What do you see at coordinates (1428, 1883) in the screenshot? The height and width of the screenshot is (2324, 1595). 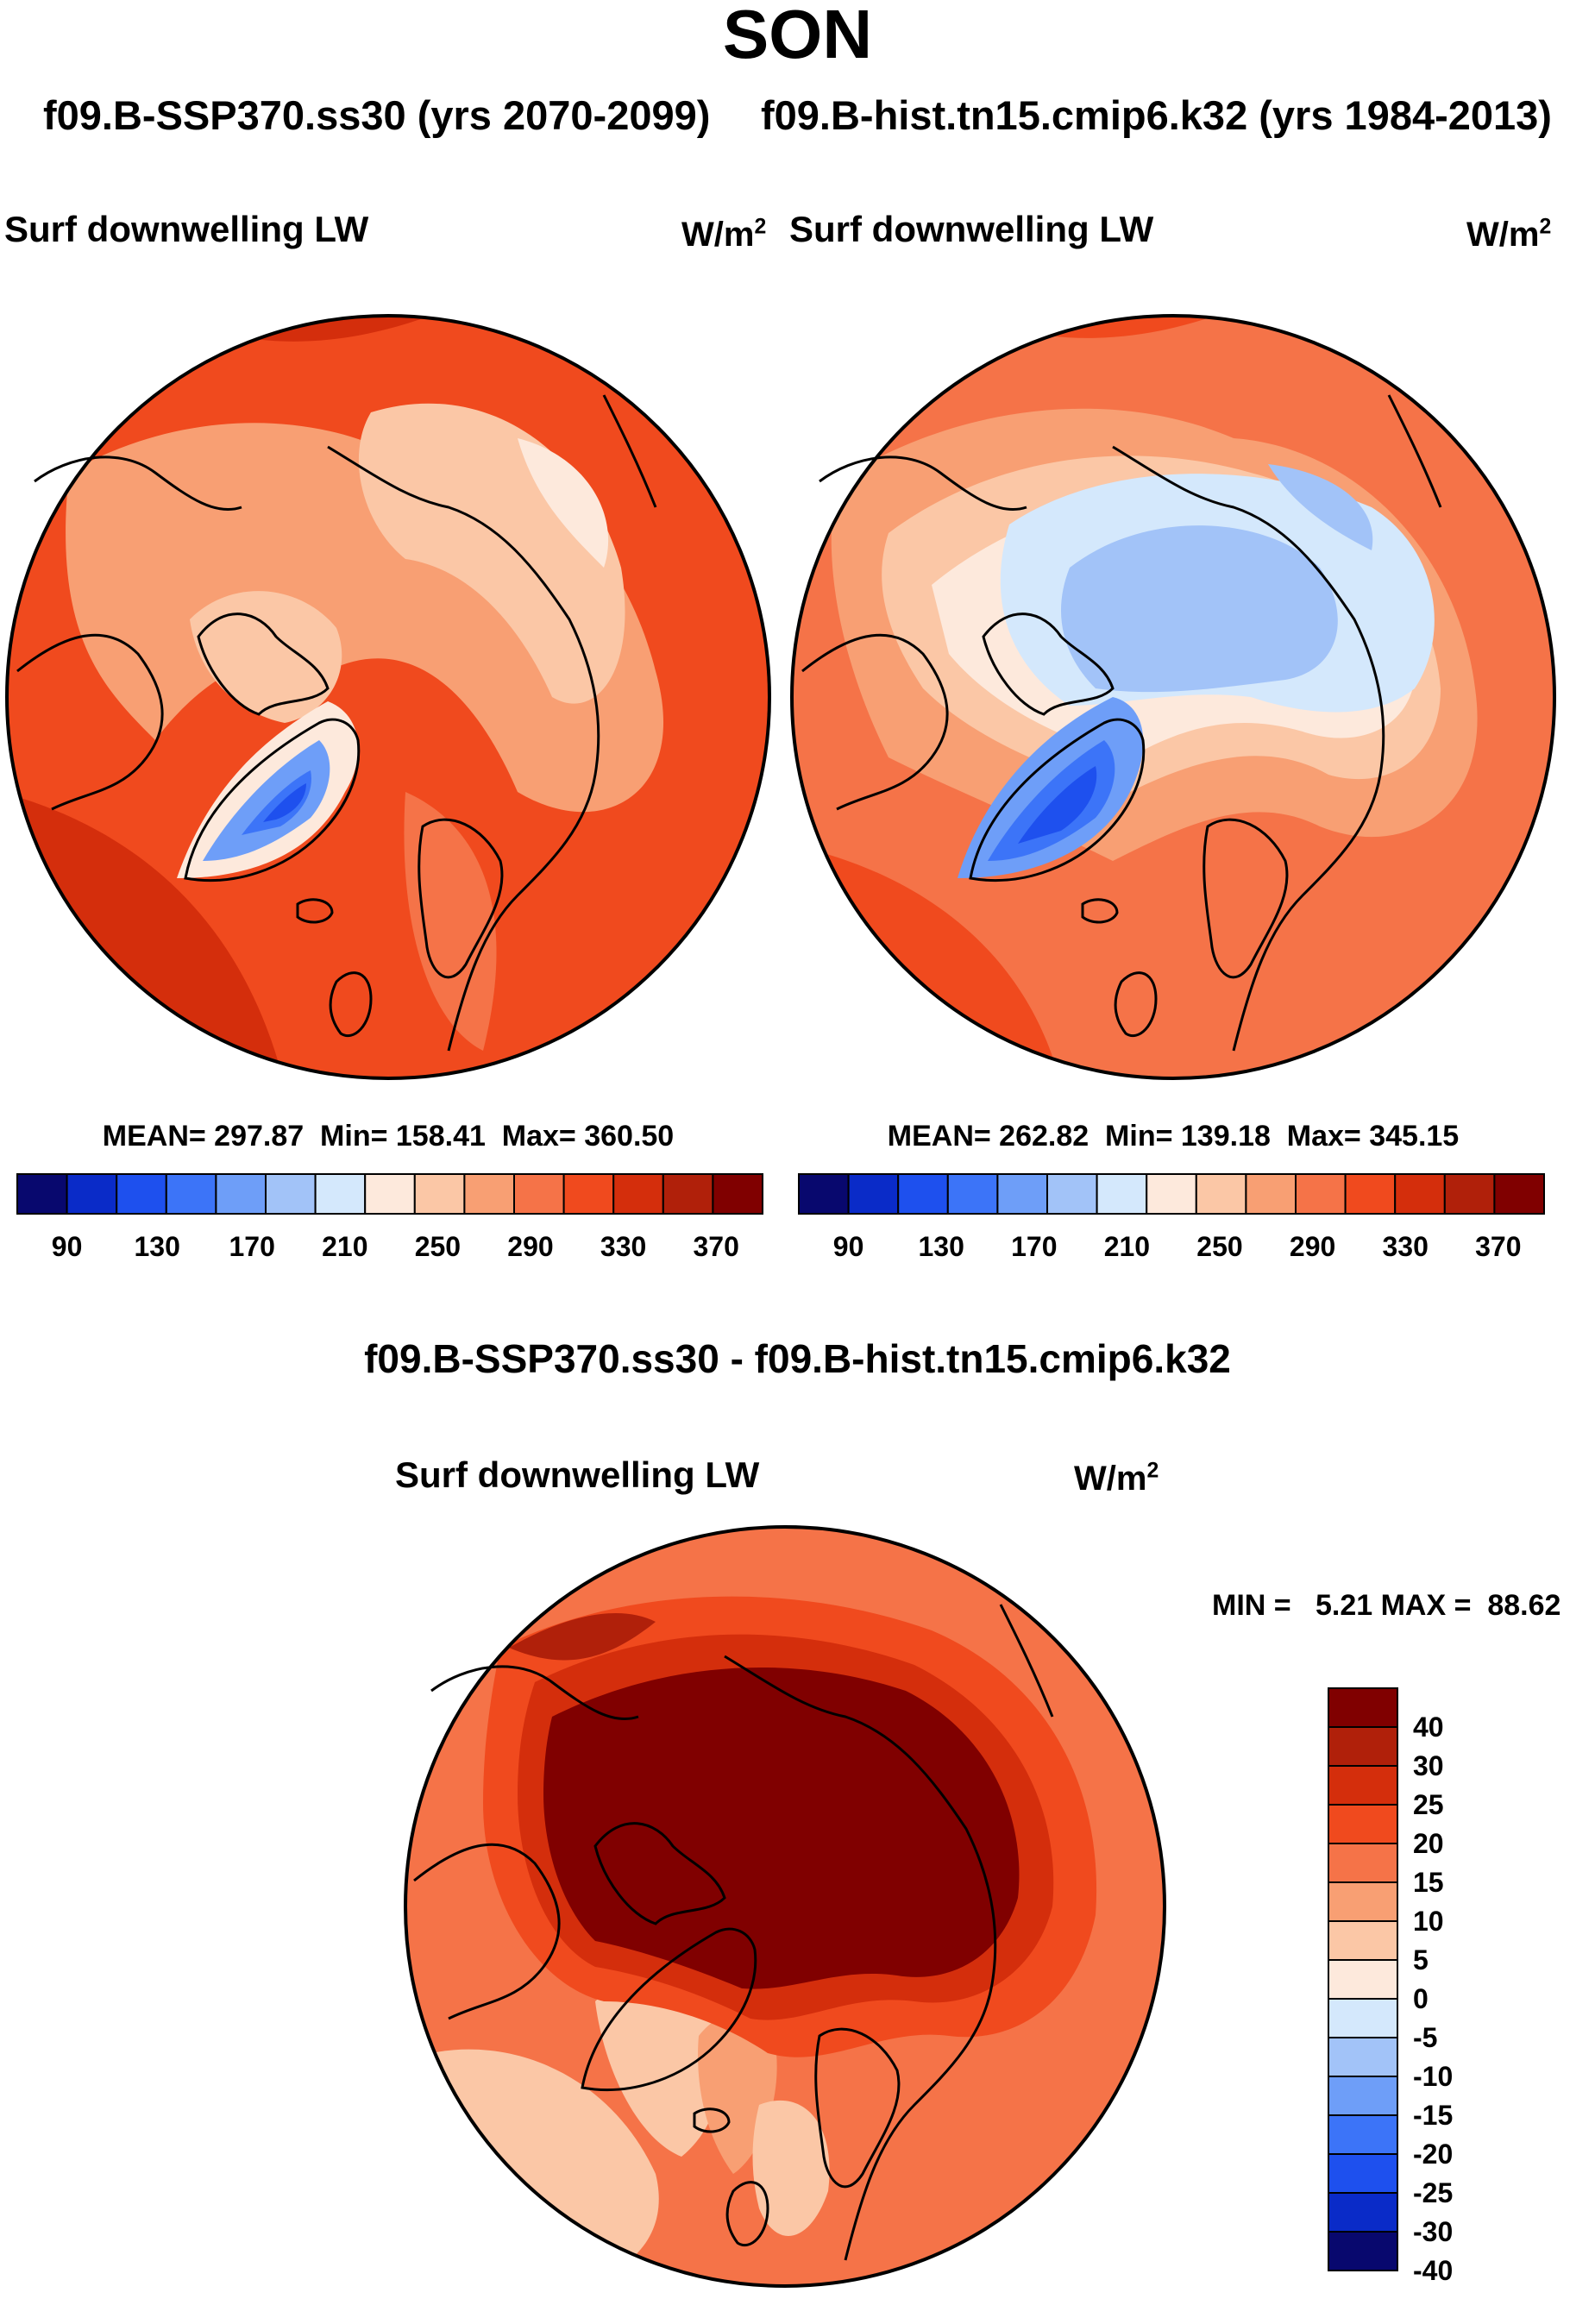 I see `colorbar-tick: 15` at bounding box center [1428, 1883].